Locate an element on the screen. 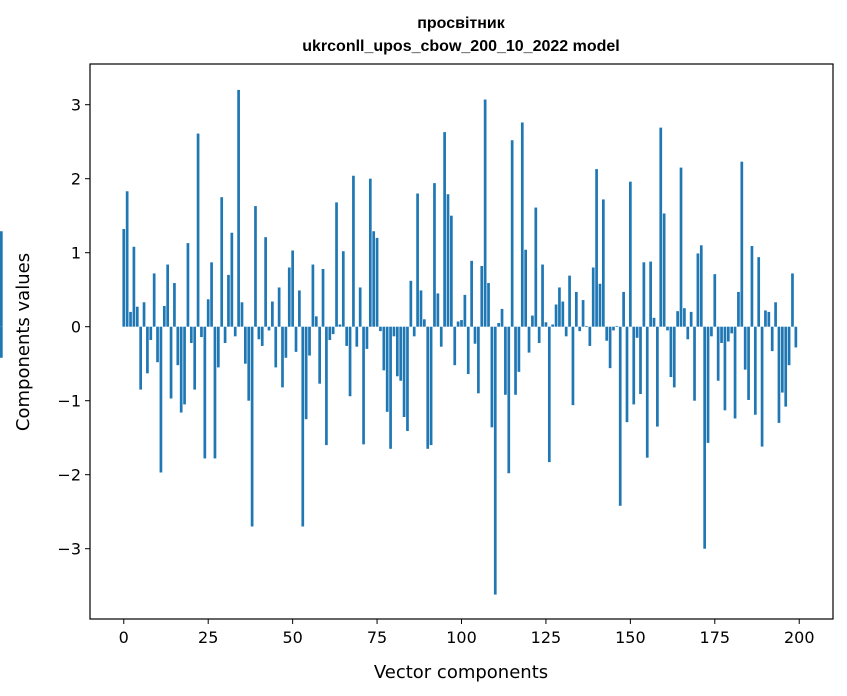 This screenshot has height=696, width=847. x-tick-label: 150 is located at coordinates (630, 637).